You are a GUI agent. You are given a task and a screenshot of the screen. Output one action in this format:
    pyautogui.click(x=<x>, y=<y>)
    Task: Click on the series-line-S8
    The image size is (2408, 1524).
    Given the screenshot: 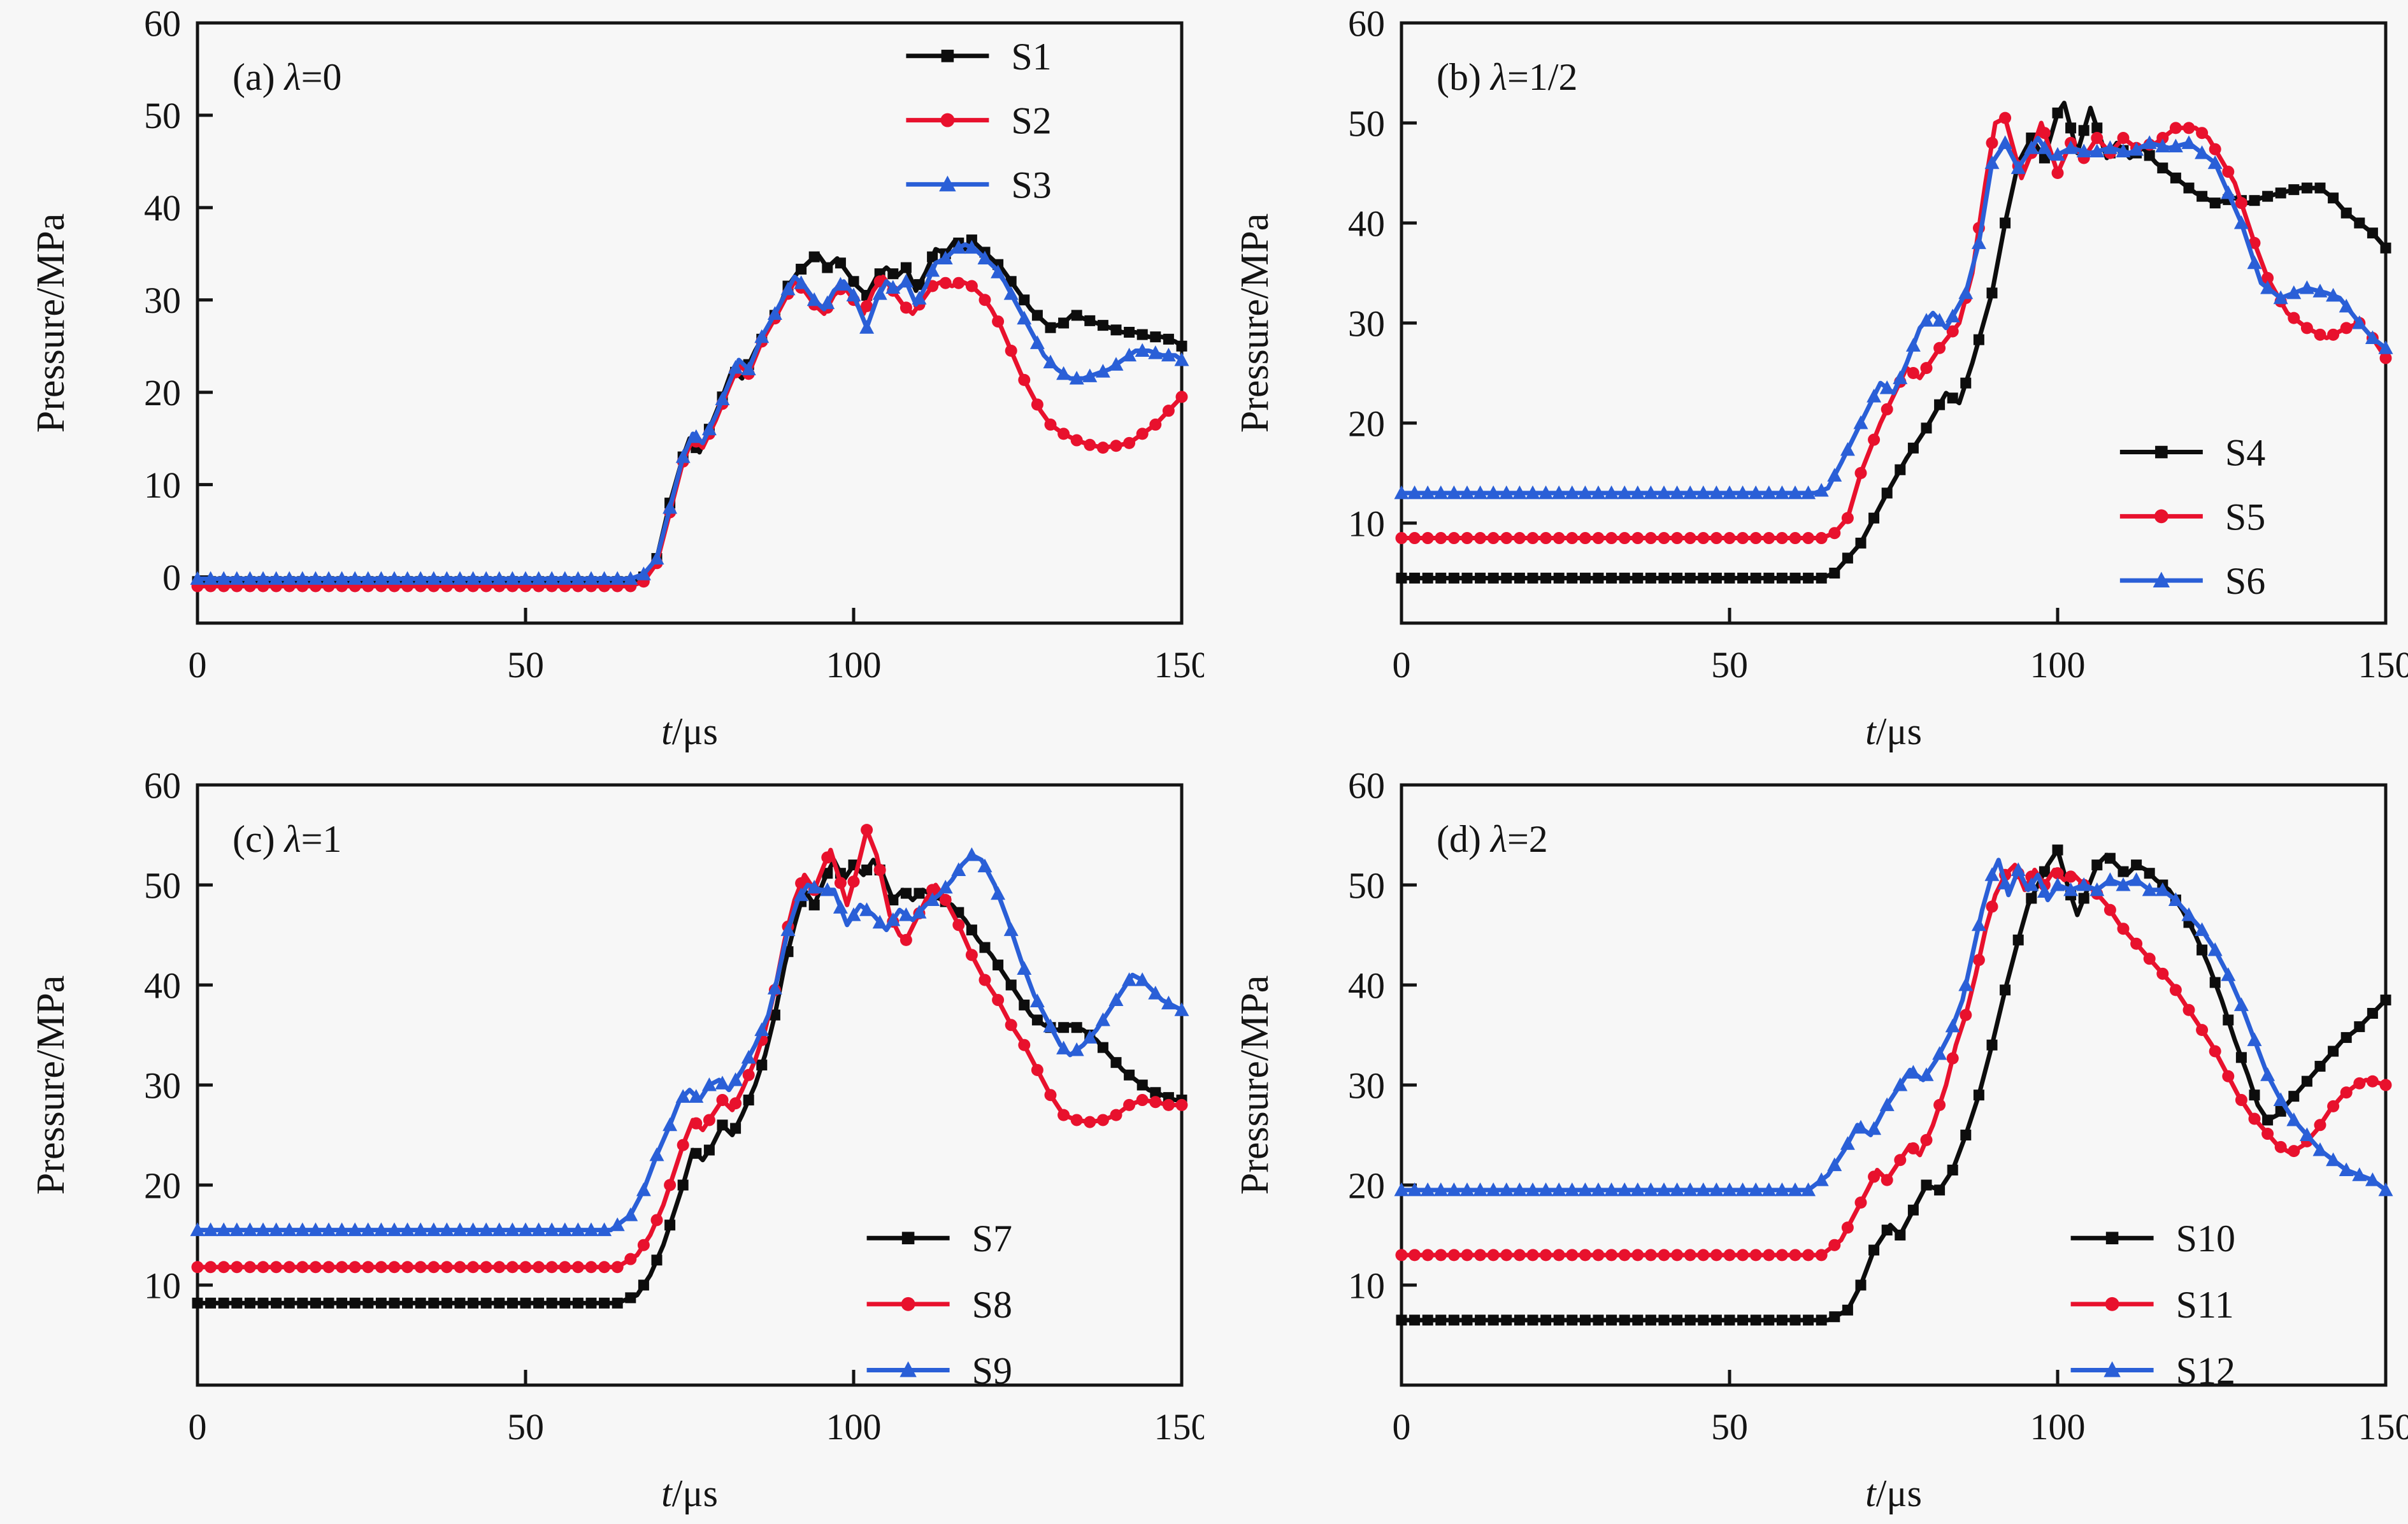 What is the action you would take?
    pyautogui.click(x=689, y=1049)
    